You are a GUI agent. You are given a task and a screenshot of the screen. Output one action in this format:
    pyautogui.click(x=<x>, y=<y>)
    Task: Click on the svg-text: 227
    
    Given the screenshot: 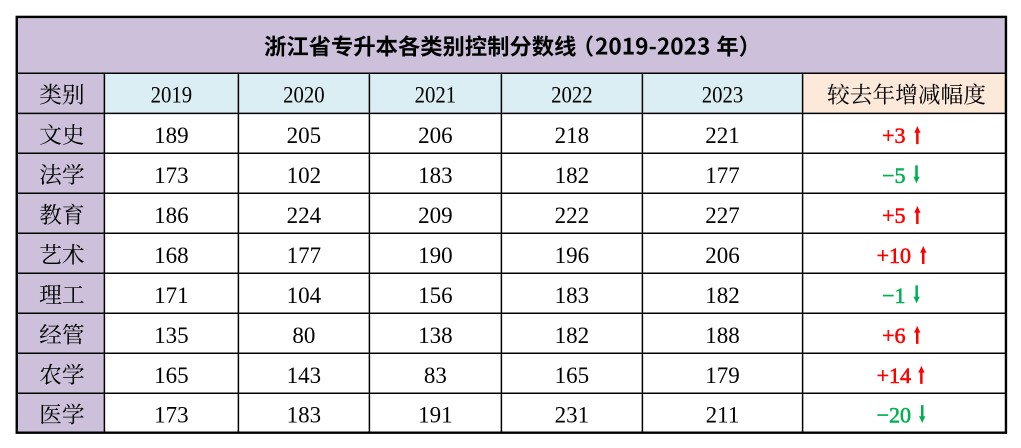 What is the action you would take?
    pyautogui.click(x=722, y=215)
    